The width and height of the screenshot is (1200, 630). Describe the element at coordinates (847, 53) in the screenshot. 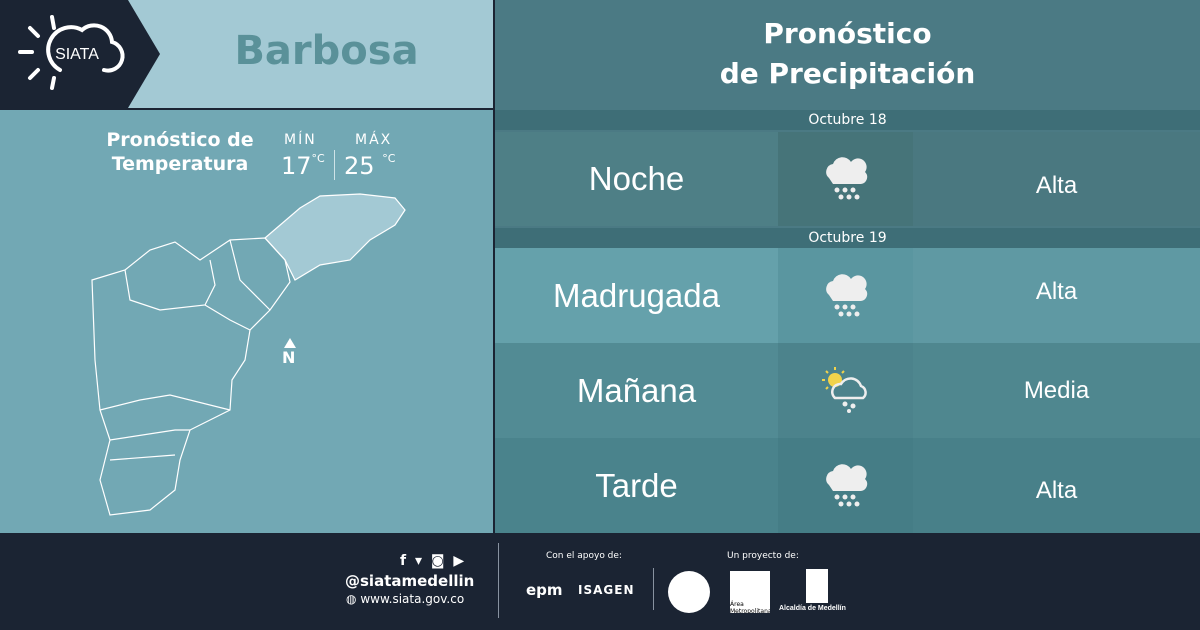

I see `precipitation-title: Pronóstico de Precipitación` at that location.